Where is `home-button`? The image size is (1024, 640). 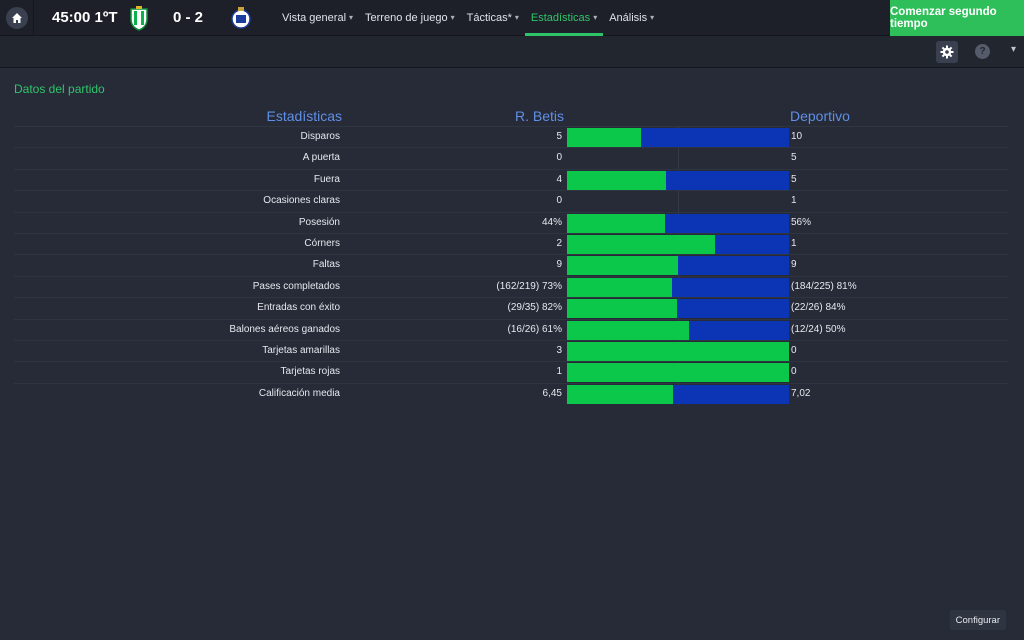 home-button is located at coordinates (17, 18).